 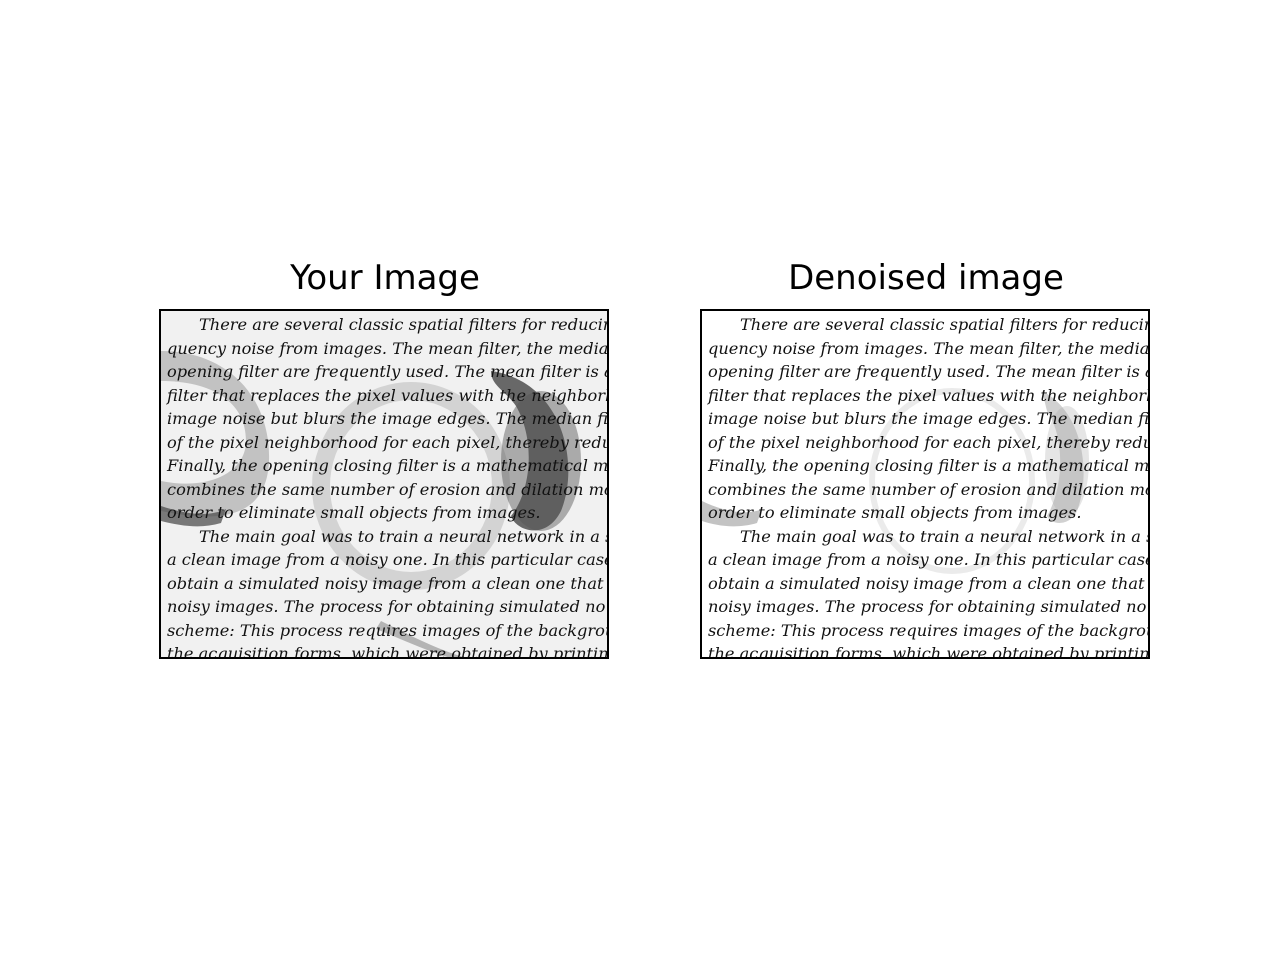 What do you see at coordinates (385, 278) in the screenshot?
I see `left-panel-title: Your Image` at bounding box center [385, 278].